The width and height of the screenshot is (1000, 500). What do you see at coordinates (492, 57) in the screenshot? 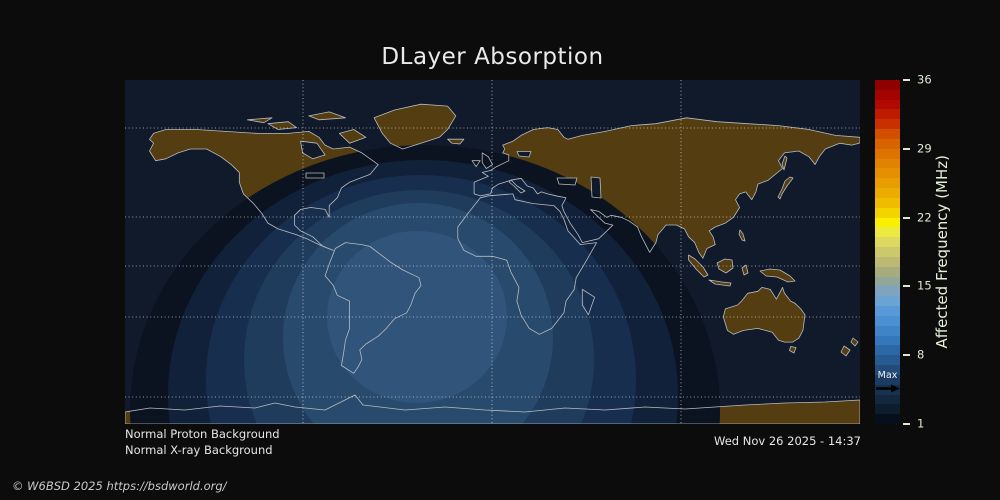
I see `page-title: DLayer Absorption` at bounding box center [492, 57].